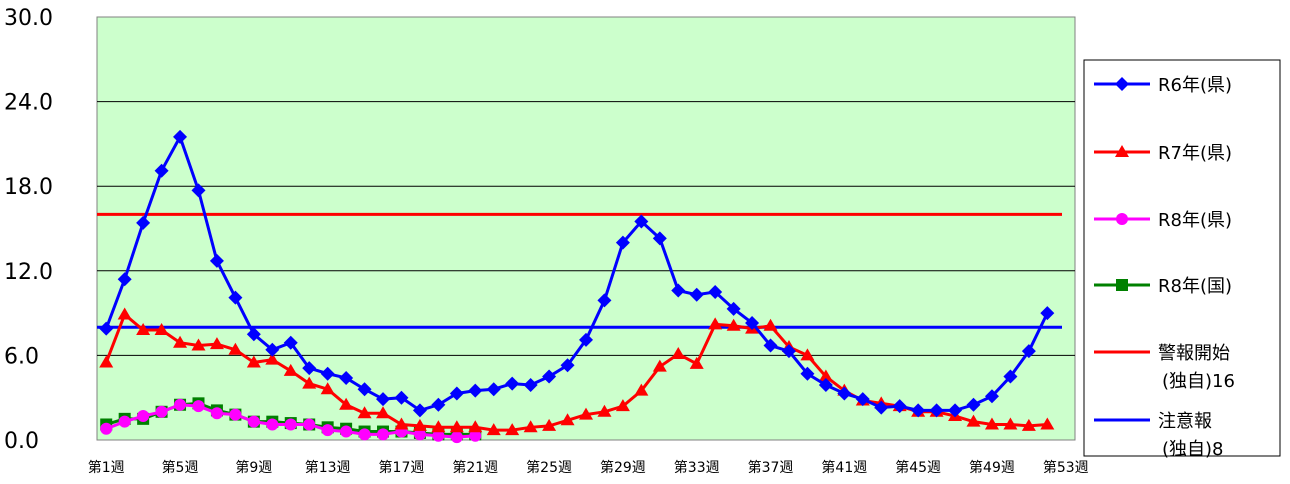  Describe the element at coordinates (21, 356) in the screenshot. I see `y-tick-label: 6.0` at that location.